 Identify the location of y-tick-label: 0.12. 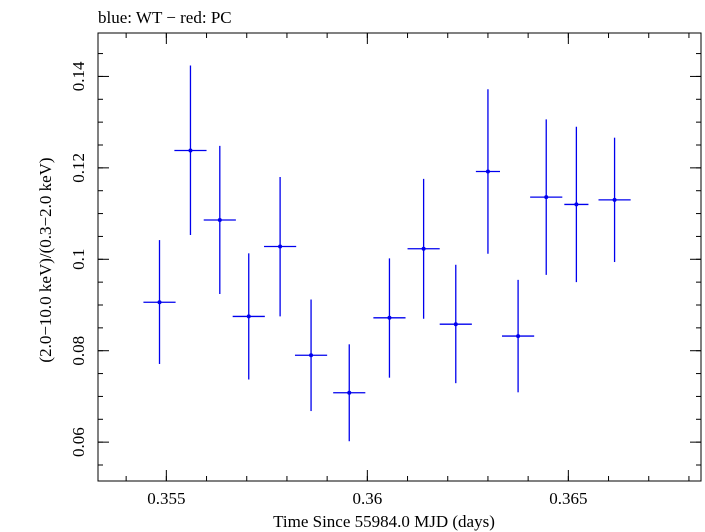
(78, 168).